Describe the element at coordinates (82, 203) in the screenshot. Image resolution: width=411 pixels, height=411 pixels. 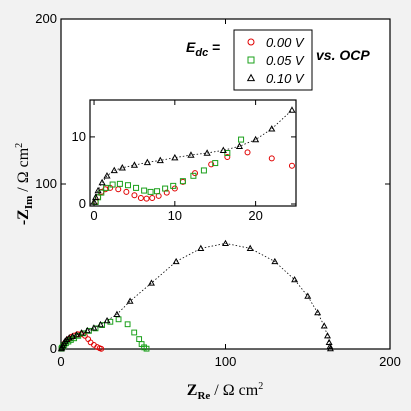
I see `inset-y-tick-label: 0` at that location.